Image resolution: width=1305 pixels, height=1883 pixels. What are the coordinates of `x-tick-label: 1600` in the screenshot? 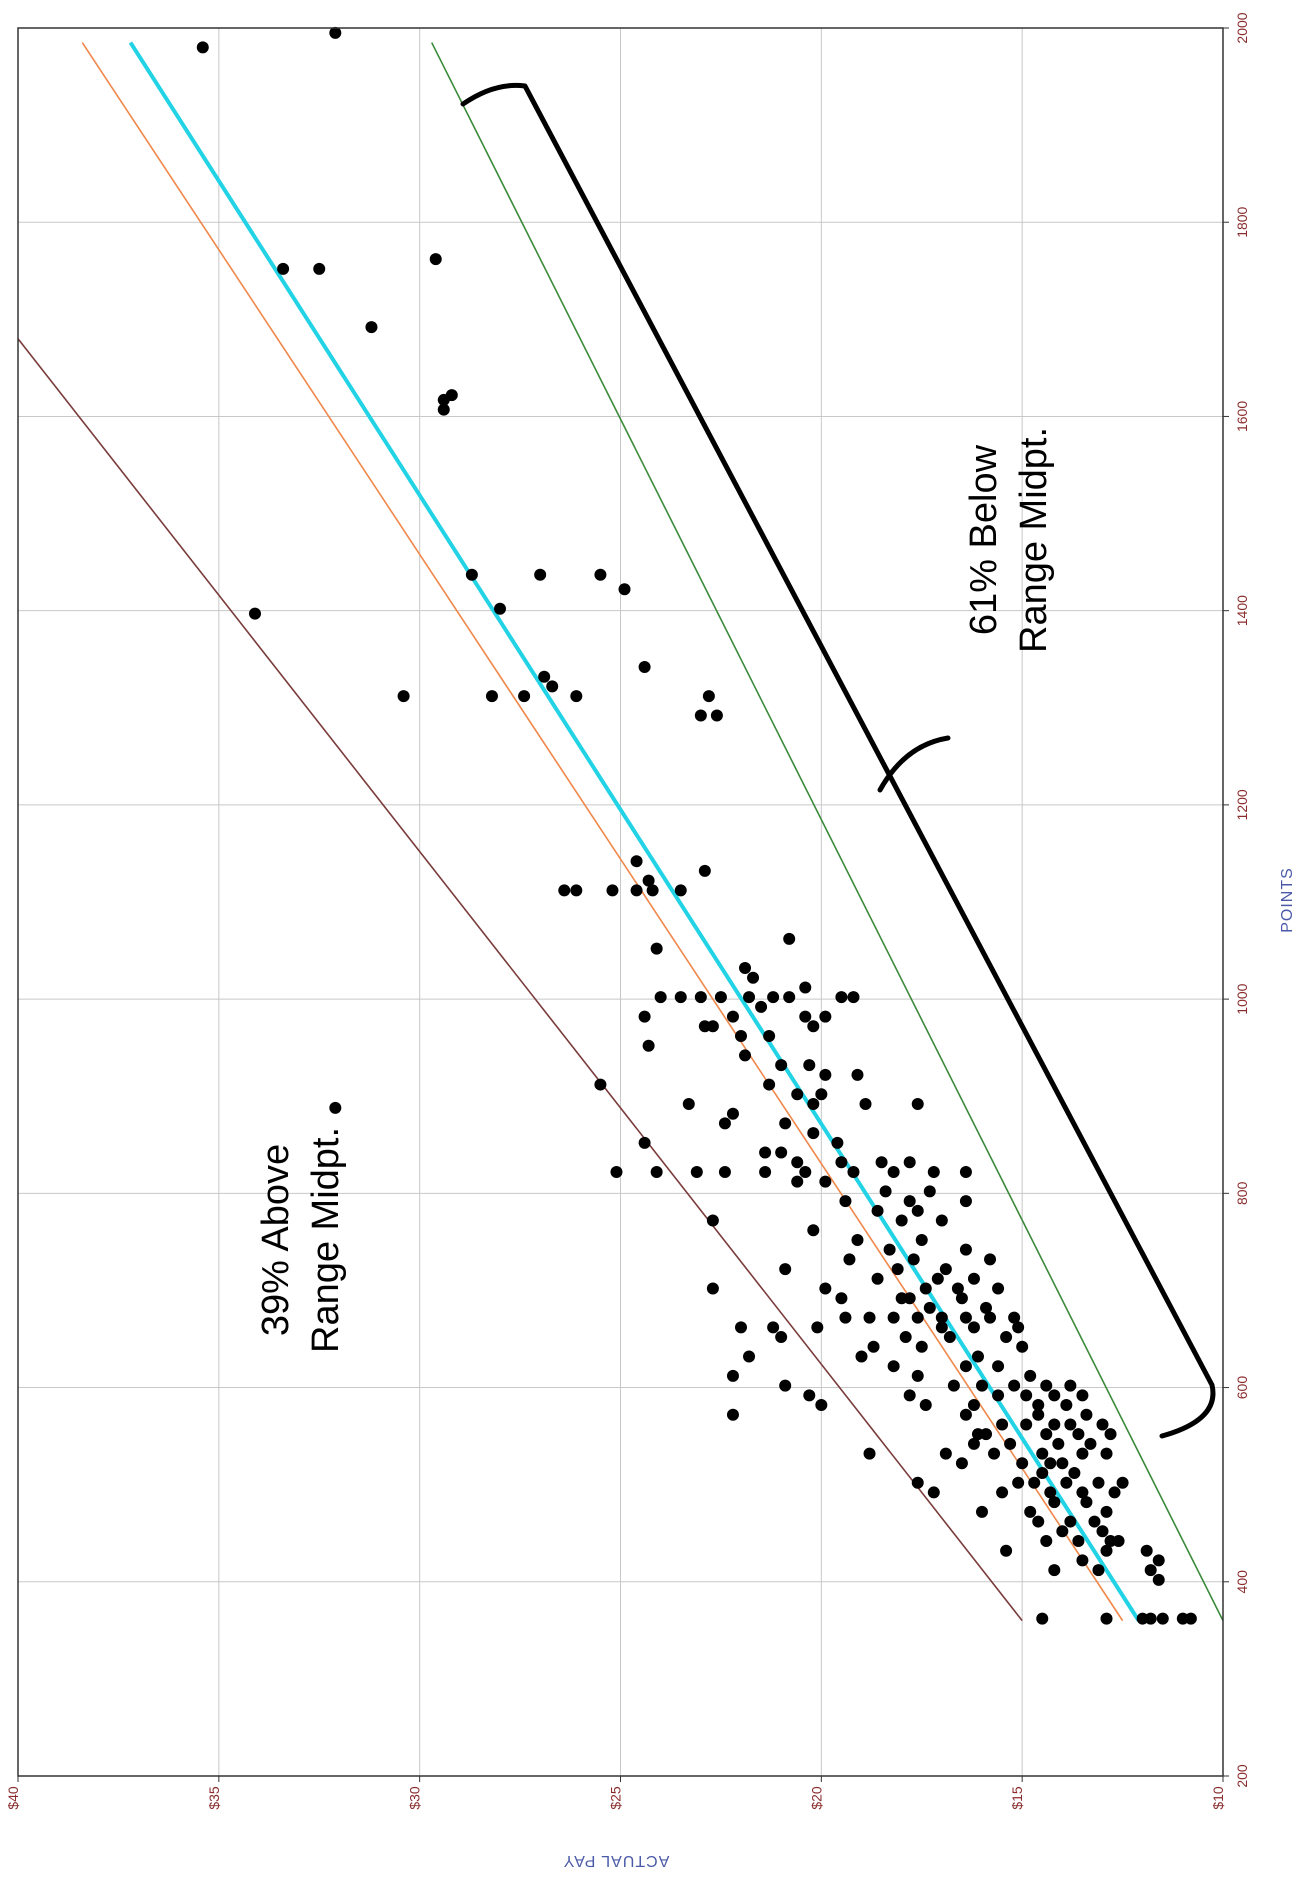 It's located at (1242, 416).